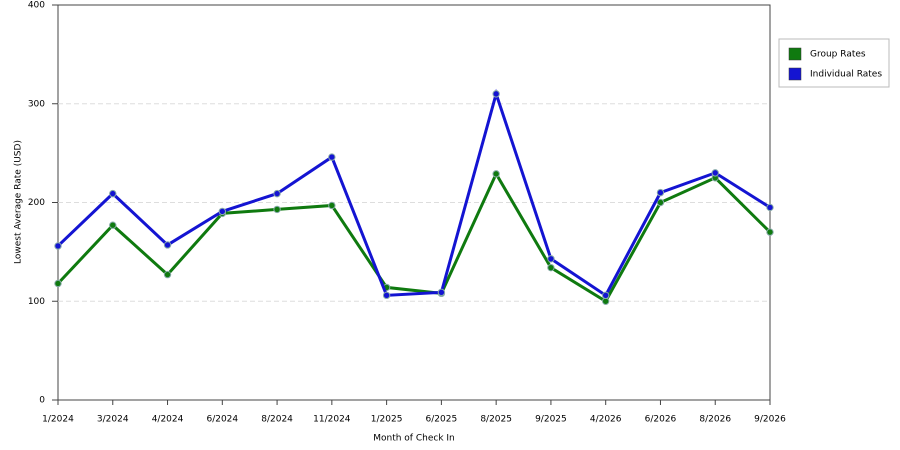  Describe the element at coordinates (846, 75) in the screenshot. I see `legend-label: Individual Rates` at that location.